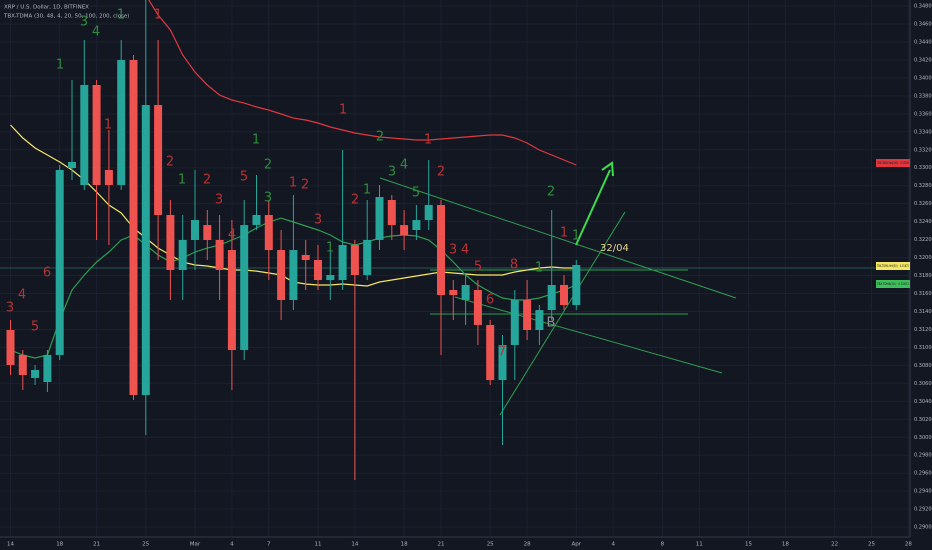  Describe the element at coordinates (892, 284) in the screenshot. I see `price-label: TBX-TDMA(20) · 0.31672` at that location.